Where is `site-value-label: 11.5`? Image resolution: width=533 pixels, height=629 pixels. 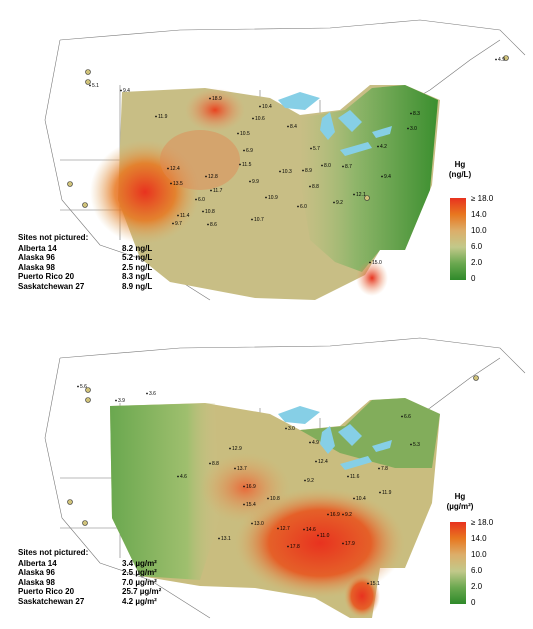
site-value-label: 11.5 is located at coordinates (247, 165).